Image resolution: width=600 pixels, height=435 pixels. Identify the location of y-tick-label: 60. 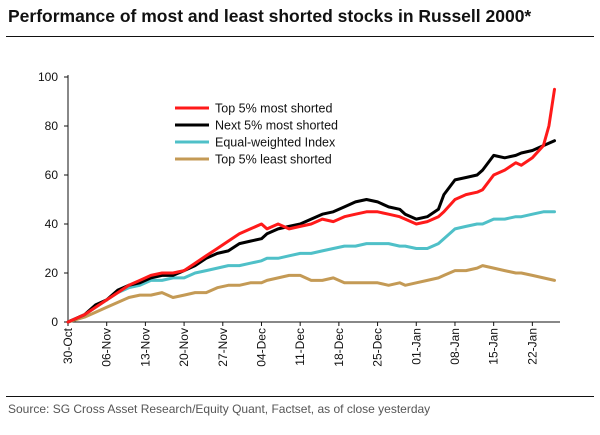
(52, 175).